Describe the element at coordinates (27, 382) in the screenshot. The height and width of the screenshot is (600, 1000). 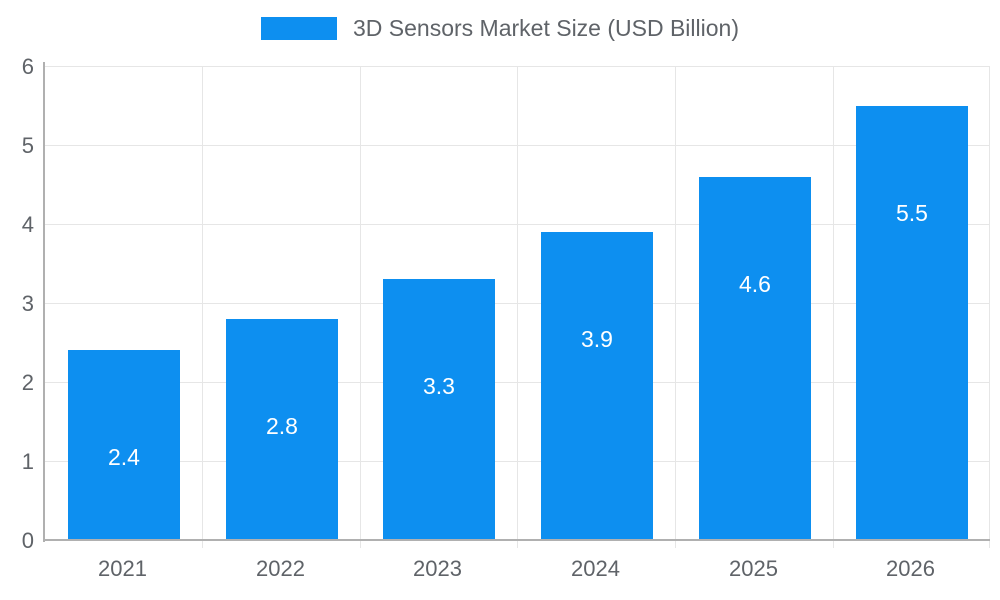
I see `y-axis-tick-label-2: 2` at that location.